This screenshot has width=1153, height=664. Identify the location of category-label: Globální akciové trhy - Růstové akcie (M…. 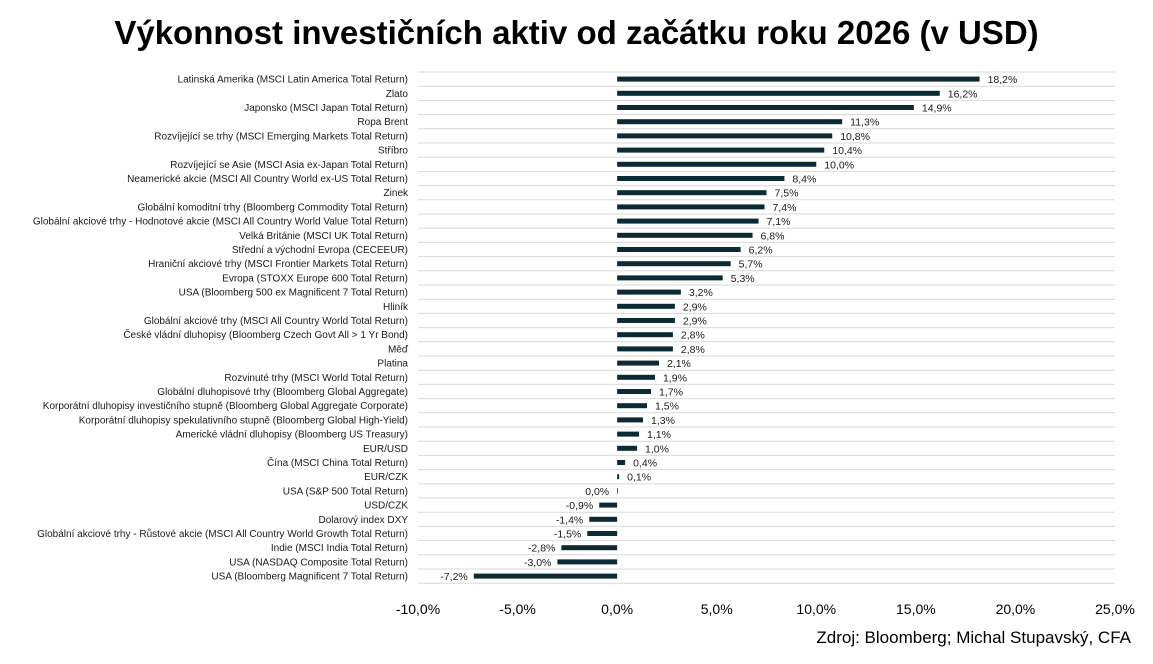
(222, 534).